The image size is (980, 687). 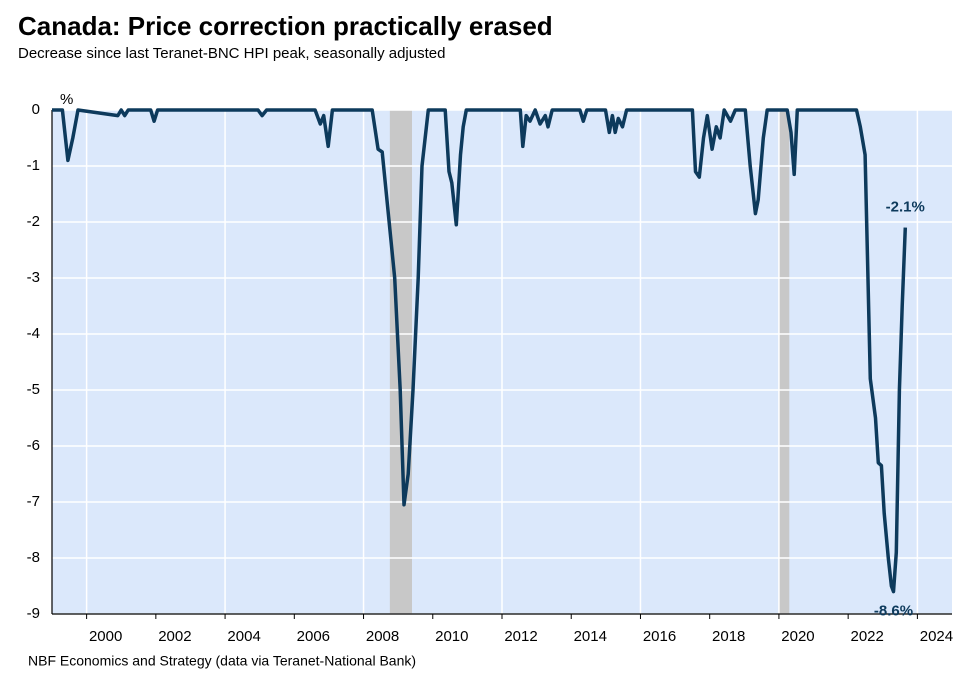 I want to click on x-tick-label: 2024, so click(x=936, y=636).